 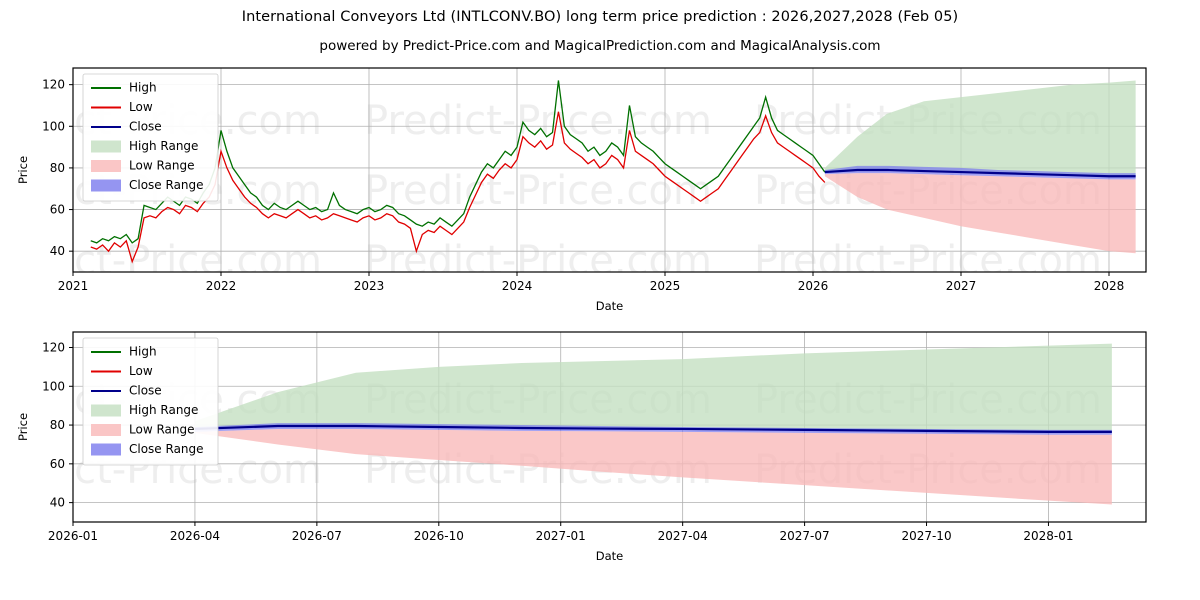 What do you see at coordinates (439, 536) in the screenshot?
I see `x-tick-label: 2026-10` at bounding box center [439, 536].